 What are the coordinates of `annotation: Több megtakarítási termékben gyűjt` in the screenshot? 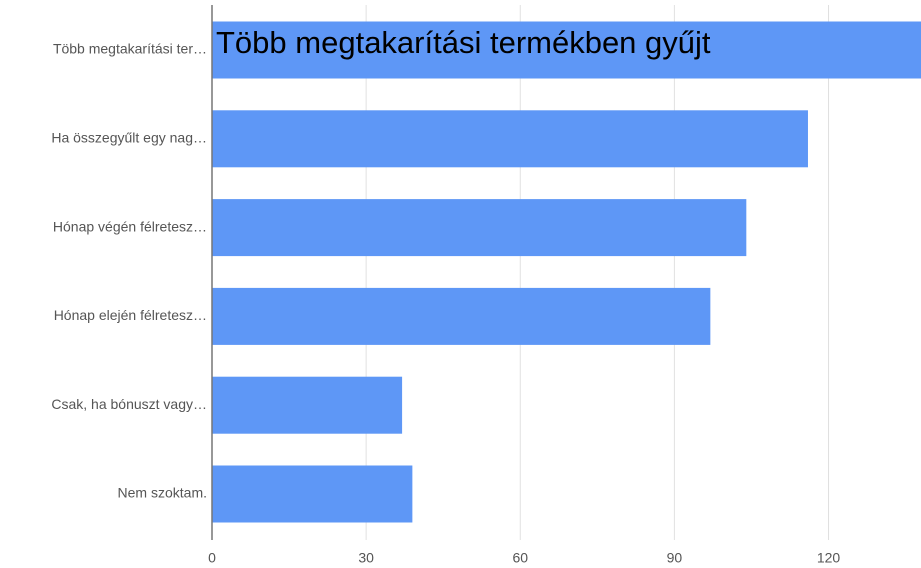 It's located at (463, 42).